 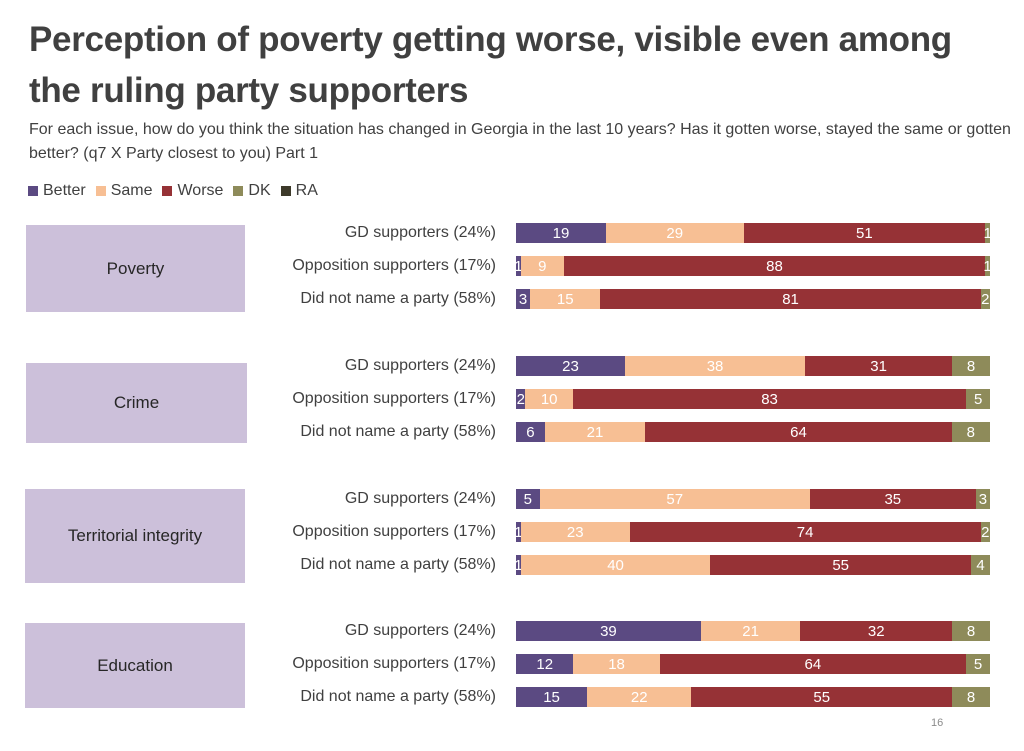 What do you see at coordinates (570, 366) in the screenshot?
I see `data-label: 23` at bounding box center [570, 366].